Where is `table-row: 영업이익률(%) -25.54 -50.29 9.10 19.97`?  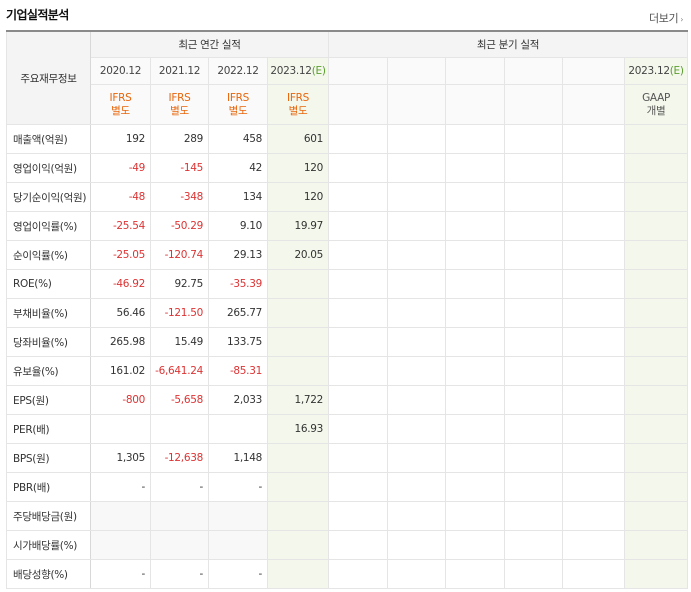 table-row: 영업이익률(%) -25.54 -50.29 9.10 19.97 is located at coordinates (347, 226).